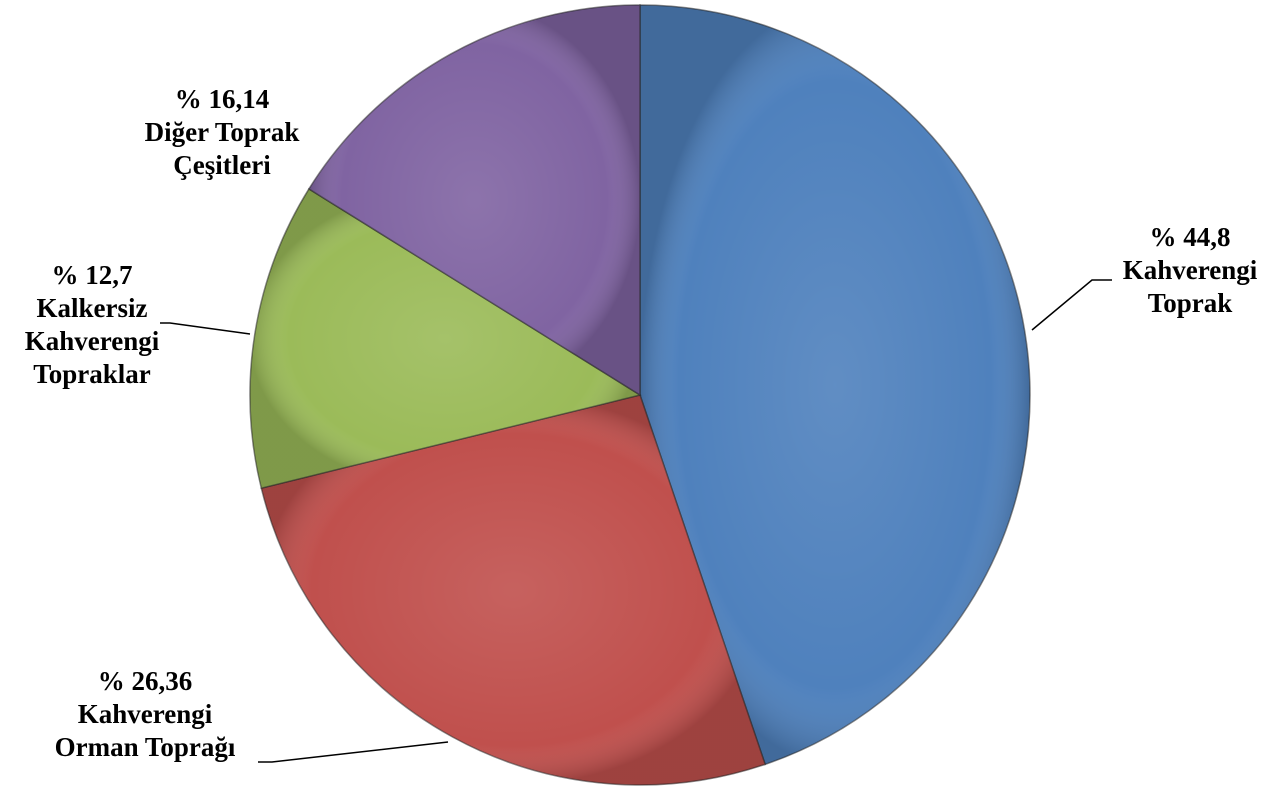 The image size is (1278, 793). What do you see at coordinates (222, 165) in the screenshot?
I see `slice-name-label: Çeşitleri` at bounding box center [222, 165].